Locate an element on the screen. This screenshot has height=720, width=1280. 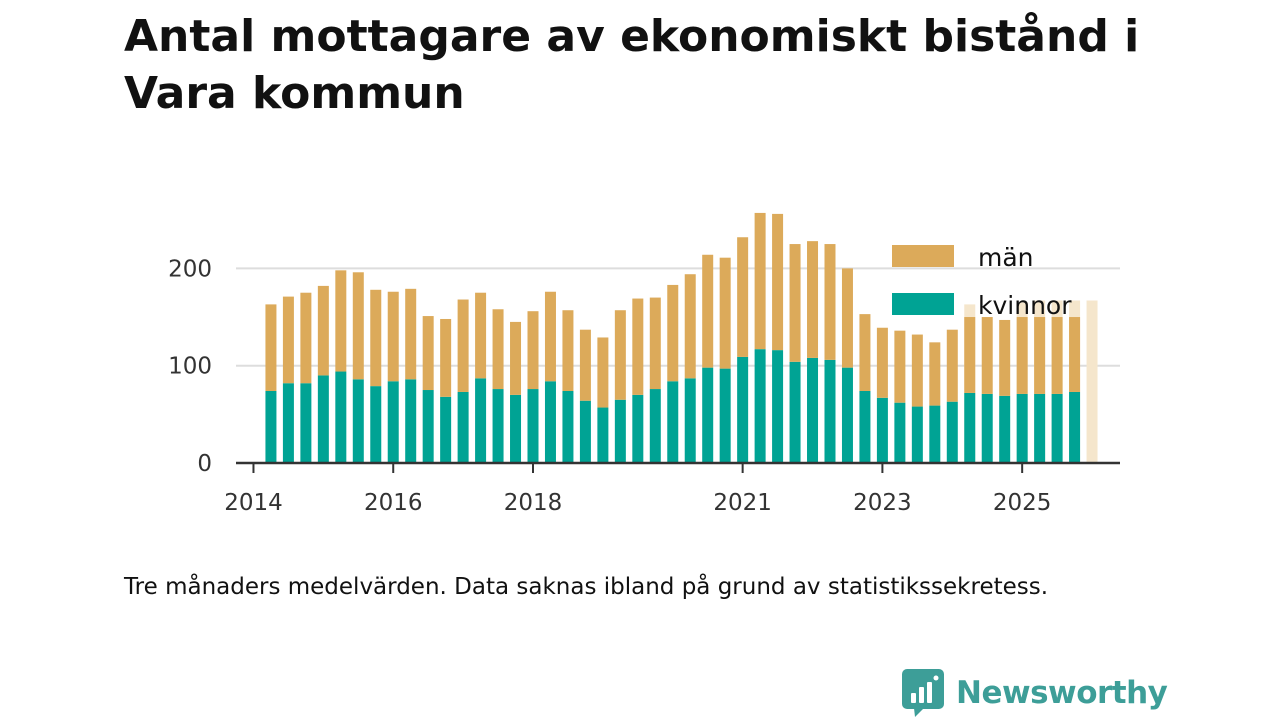
x-tick-label: 2016 is located at coordinates (393, 503).